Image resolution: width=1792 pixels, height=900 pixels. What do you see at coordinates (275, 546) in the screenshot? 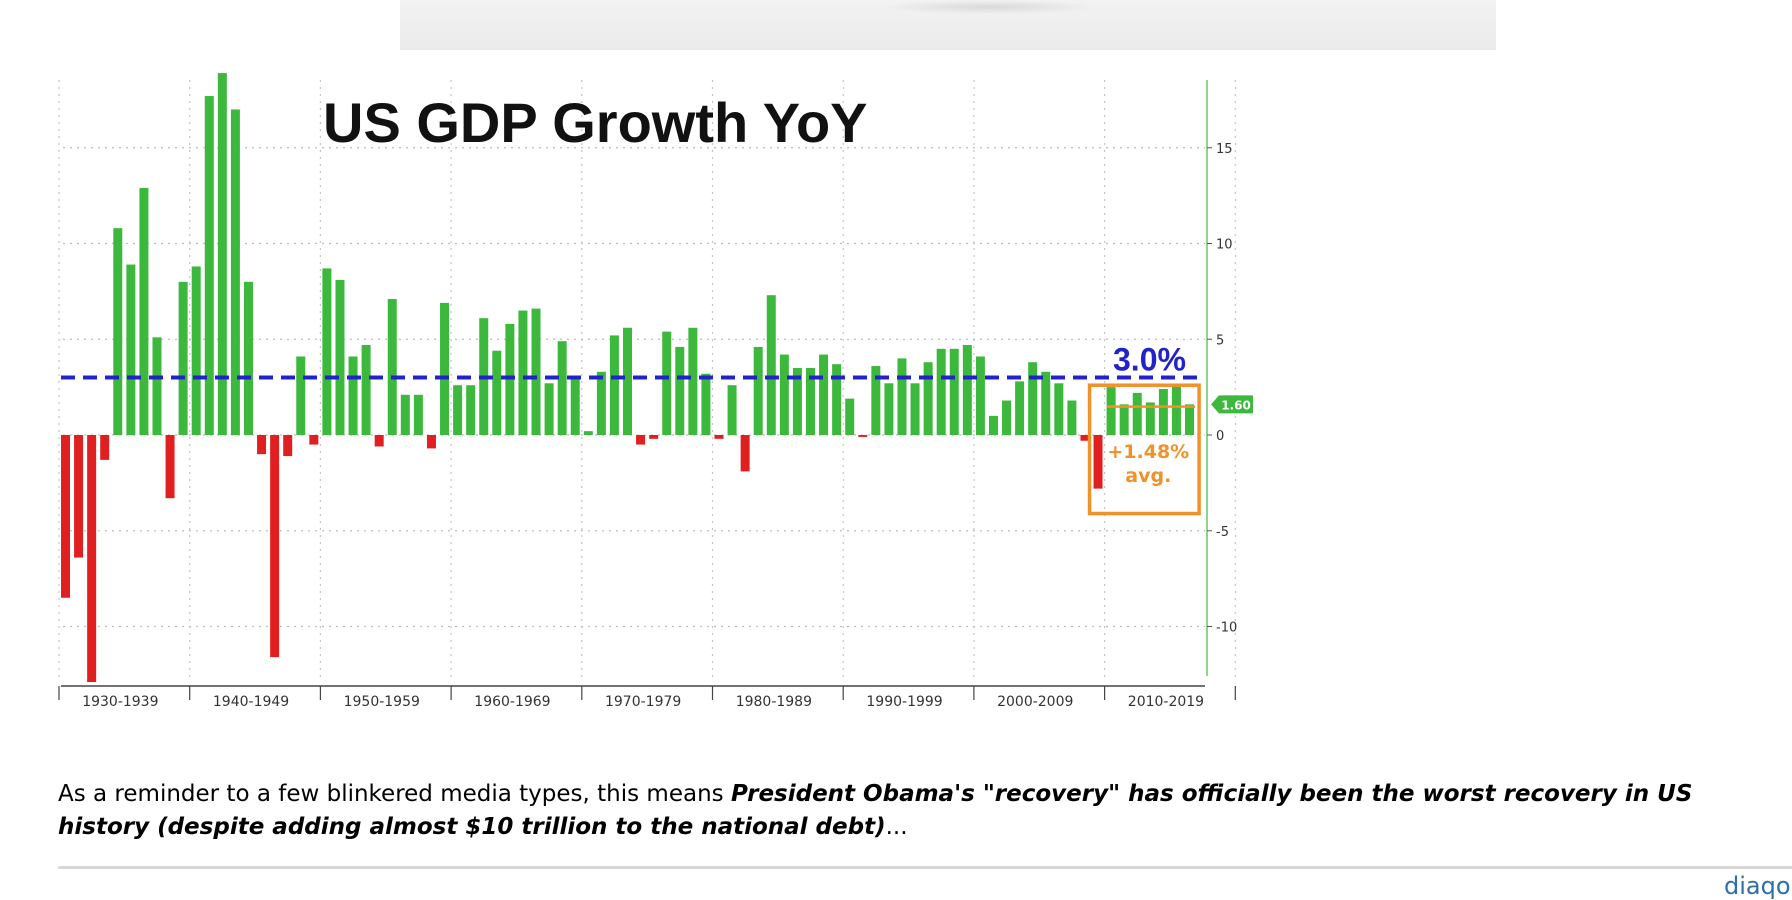
I see `bar-1946` at bounding box center [275, 546].